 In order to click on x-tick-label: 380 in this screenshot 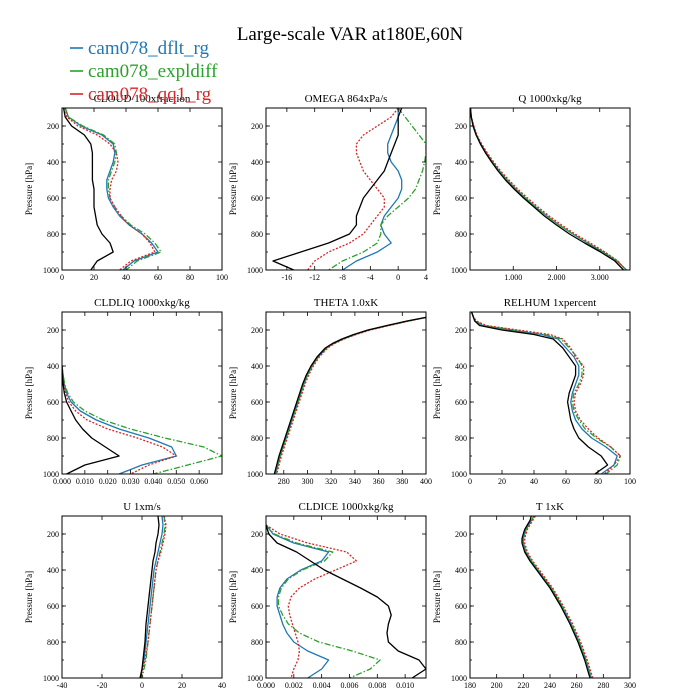, I will do `click(402, 481)`.